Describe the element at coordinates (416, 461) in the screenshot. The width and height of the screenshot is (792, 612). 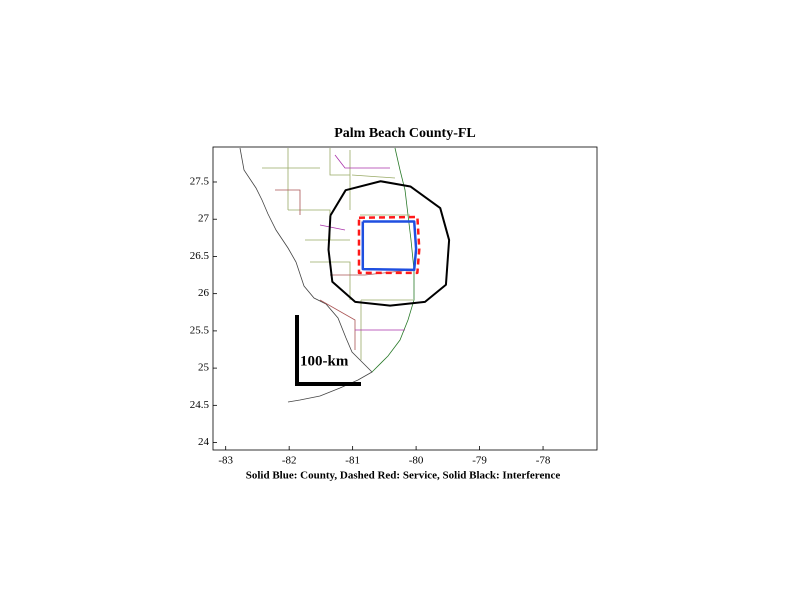
I see `x-tick-label: -80` at that location.